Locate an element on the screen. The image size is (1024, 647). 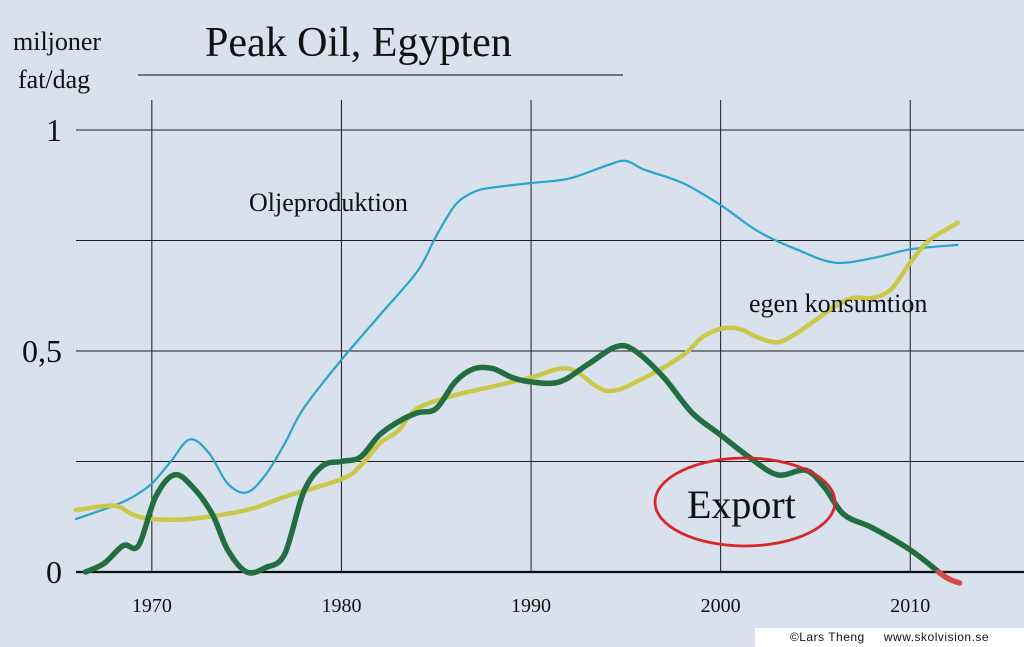
credit-text: ©Lars Theng www.skolvision.se is located at coordinates (889, 637).